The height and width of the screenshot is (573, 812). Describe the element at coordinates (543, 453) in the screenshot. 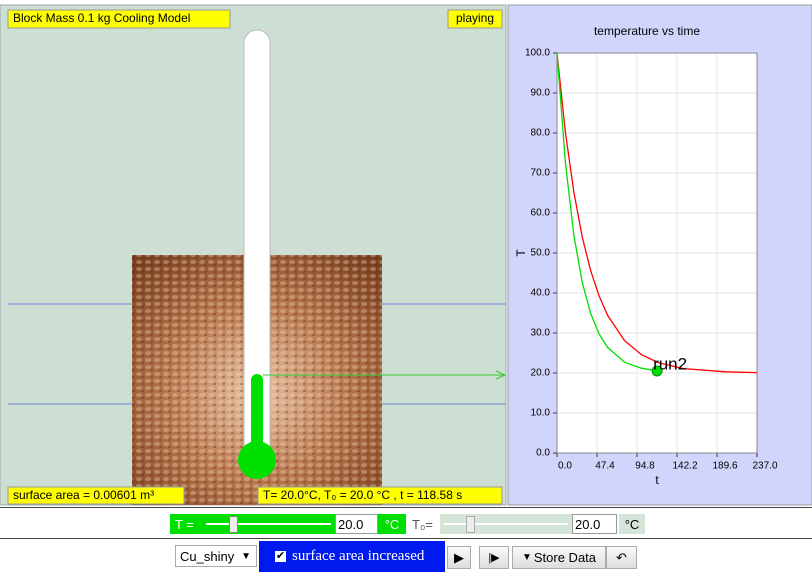

I see `y-tick-label: 0.0` at that location.